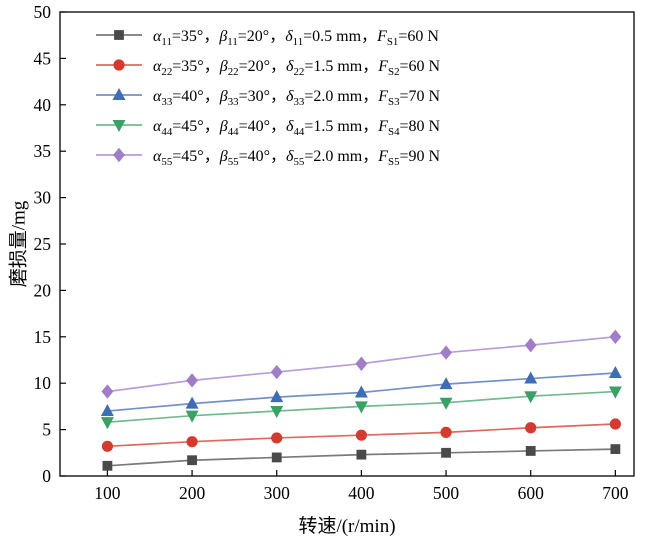 Image resolution: width=649 pixels, height=545 pixels. Describe the element at coordinates (107, 493) in the screenshot. I see `x-tick-label: 100` at that location.